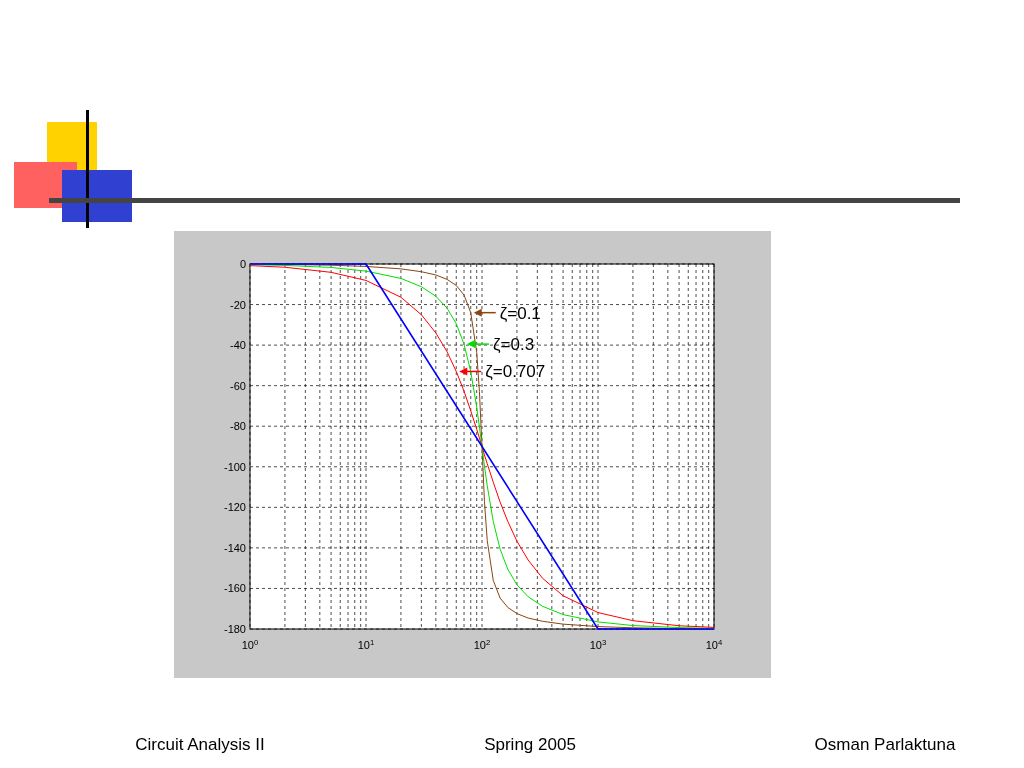 This screenshot has width=1024, height=768. I want to click on y-tick-label: -20, so click(238, 304).